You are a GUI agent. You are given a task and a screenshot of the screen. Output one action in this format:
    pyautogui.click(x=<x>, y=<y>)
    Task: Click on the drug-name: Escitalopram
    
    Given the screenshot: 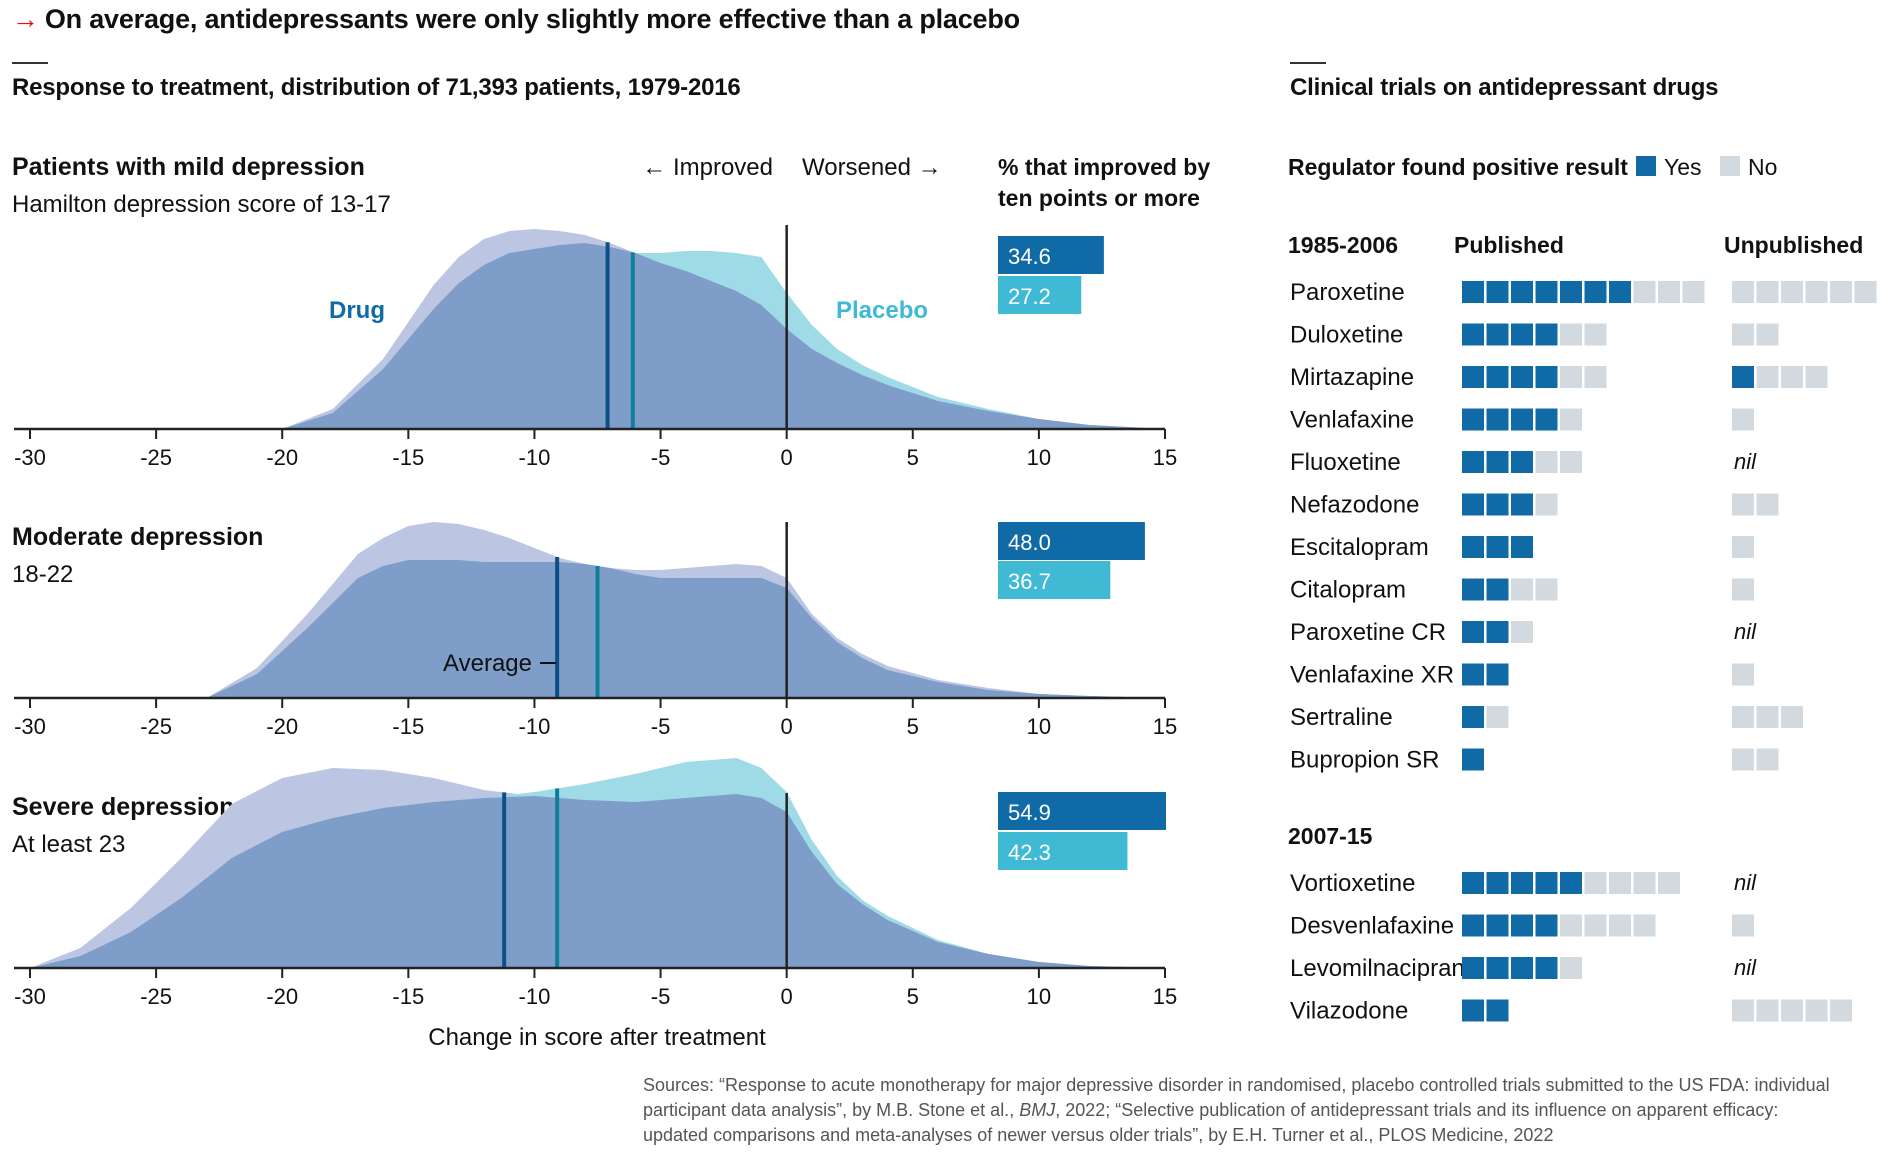 What is the action you would take?
    pyautogui.click(x=1359, y=547)
    